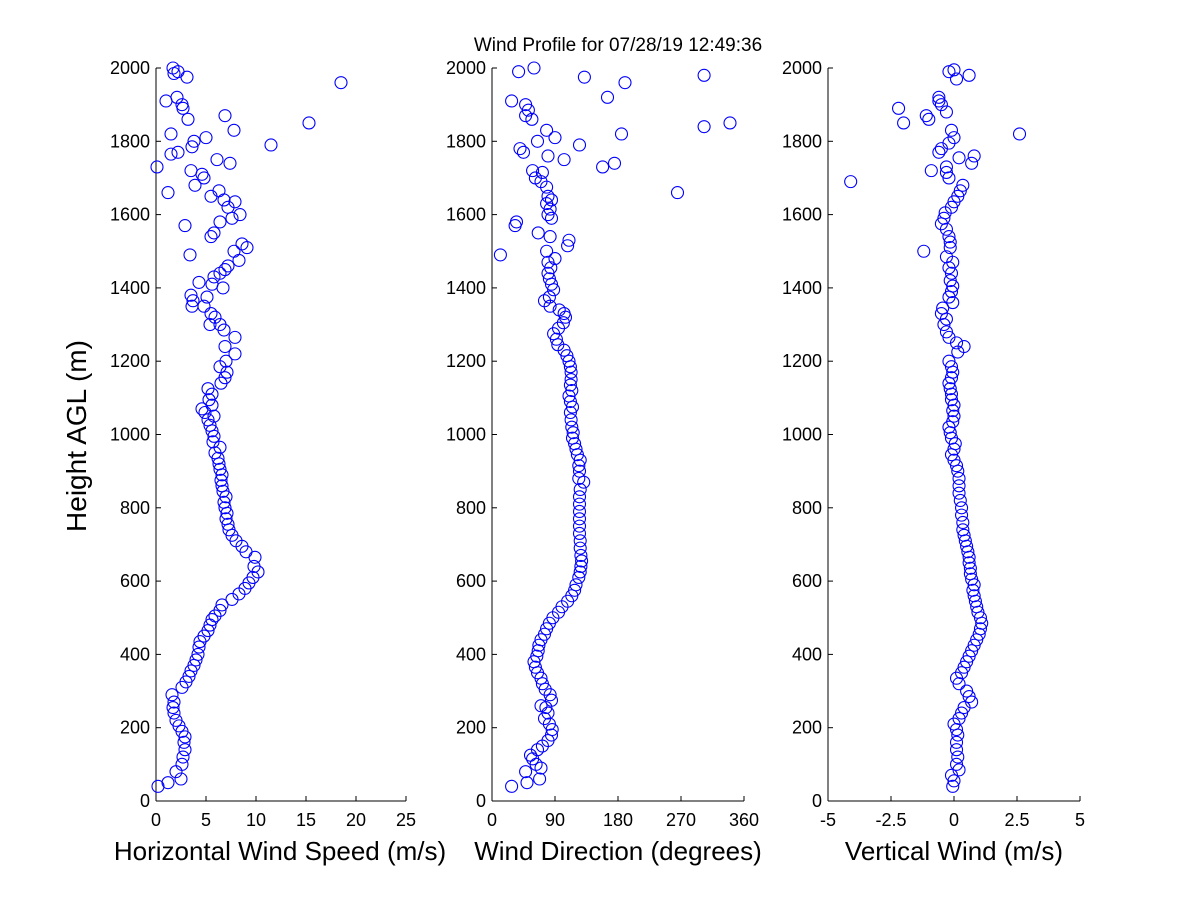 Image resolution: width=1200 pixels, height=900 pixels. I want to click on x-tick-label: 10, so click(256, 820).